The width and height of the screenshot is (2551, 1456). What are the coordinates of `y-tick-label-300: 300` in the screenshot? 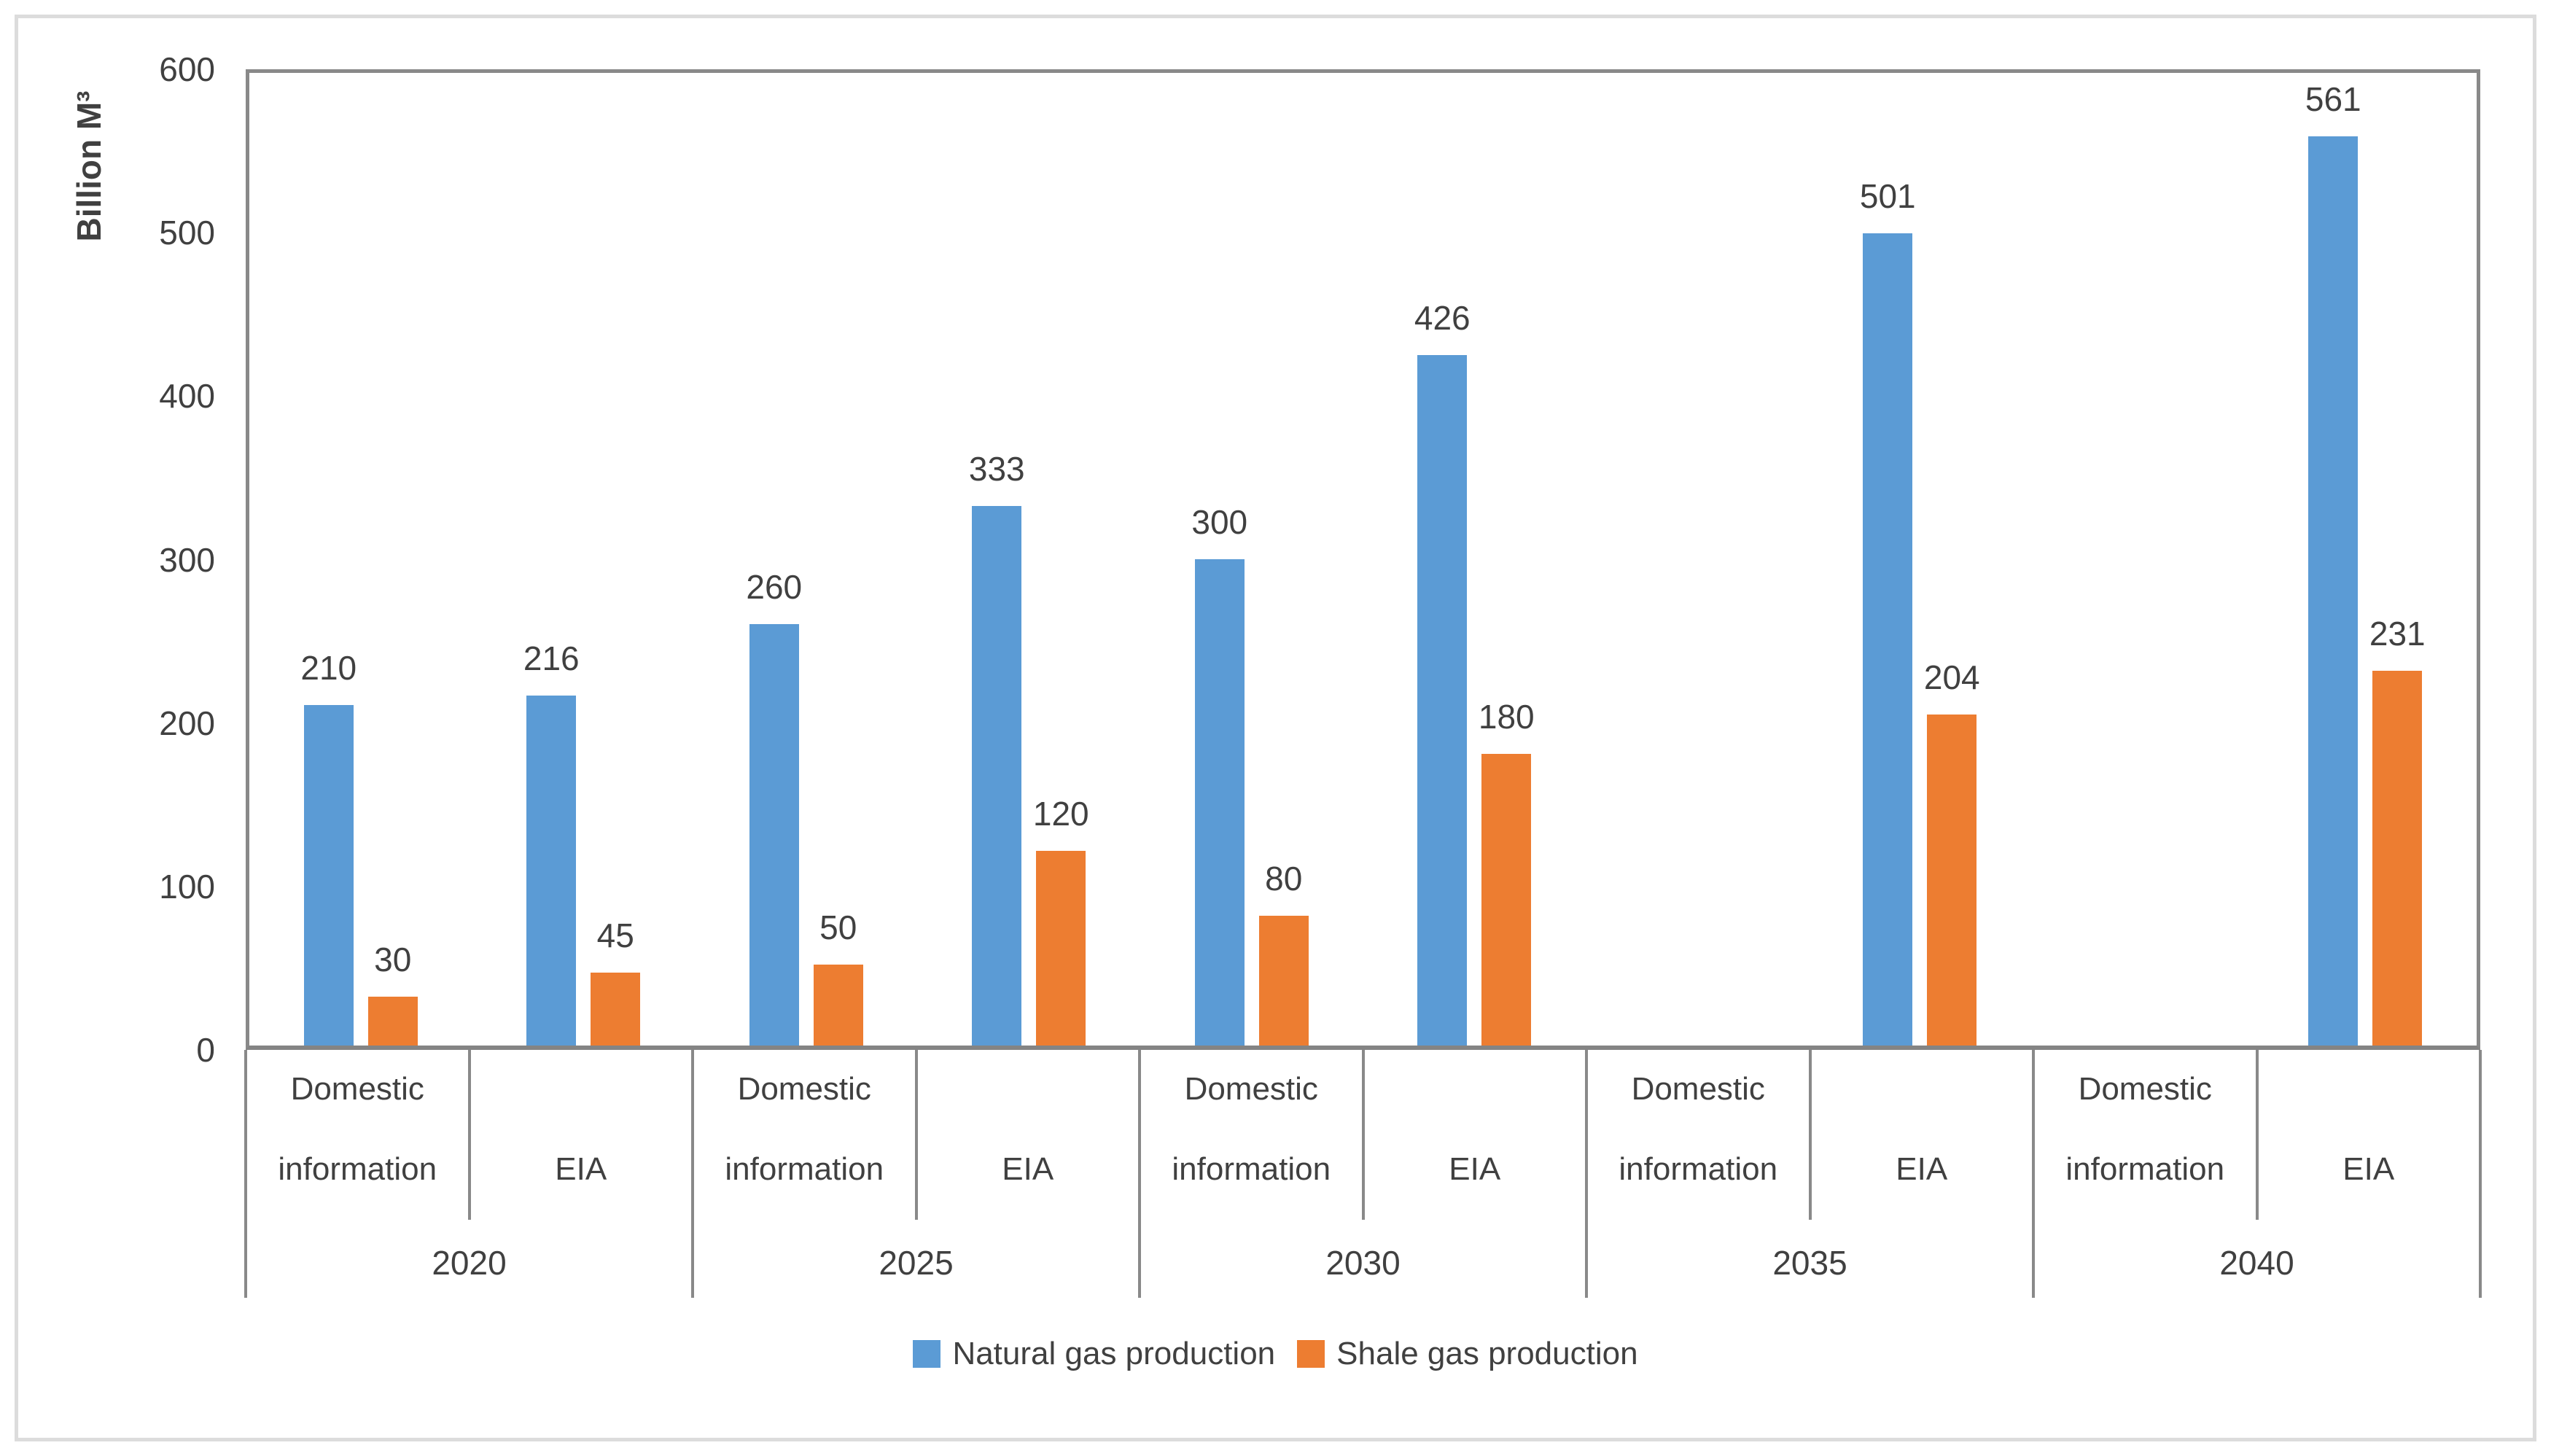 It's located at (187, 559).